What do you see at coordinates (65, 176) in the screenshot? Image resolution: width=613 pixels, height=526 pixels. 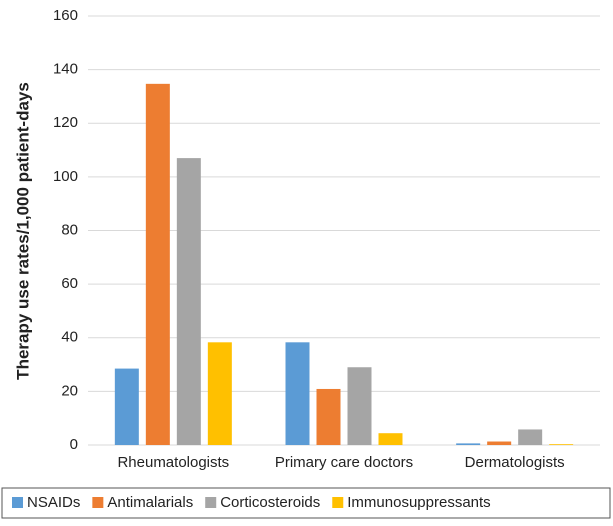 I see `y-tick-label: 100` at bounding box center [65, 176].